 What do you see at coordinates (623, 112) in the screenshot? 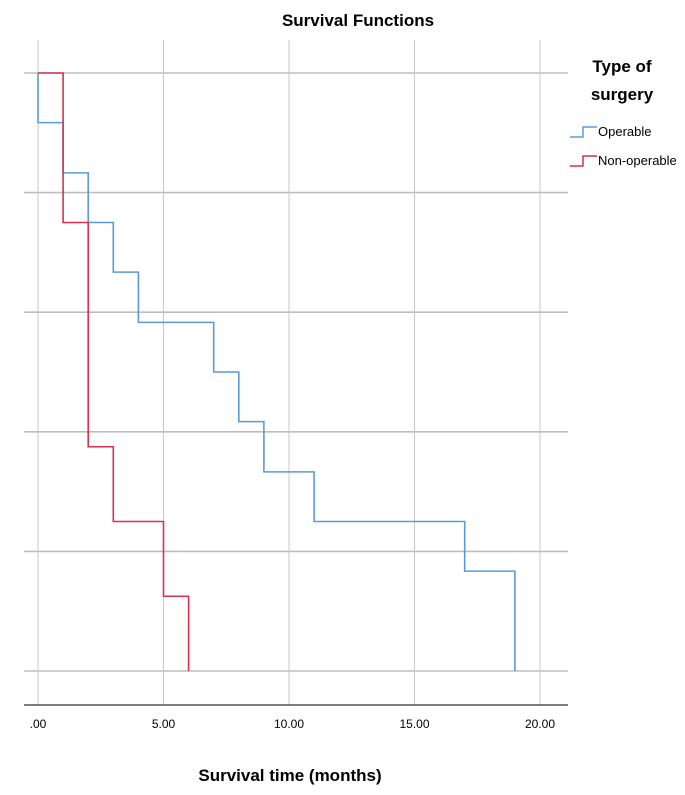
I see `legend: Type of surgery Operable Non-operable` at bounding box center [623, 112].